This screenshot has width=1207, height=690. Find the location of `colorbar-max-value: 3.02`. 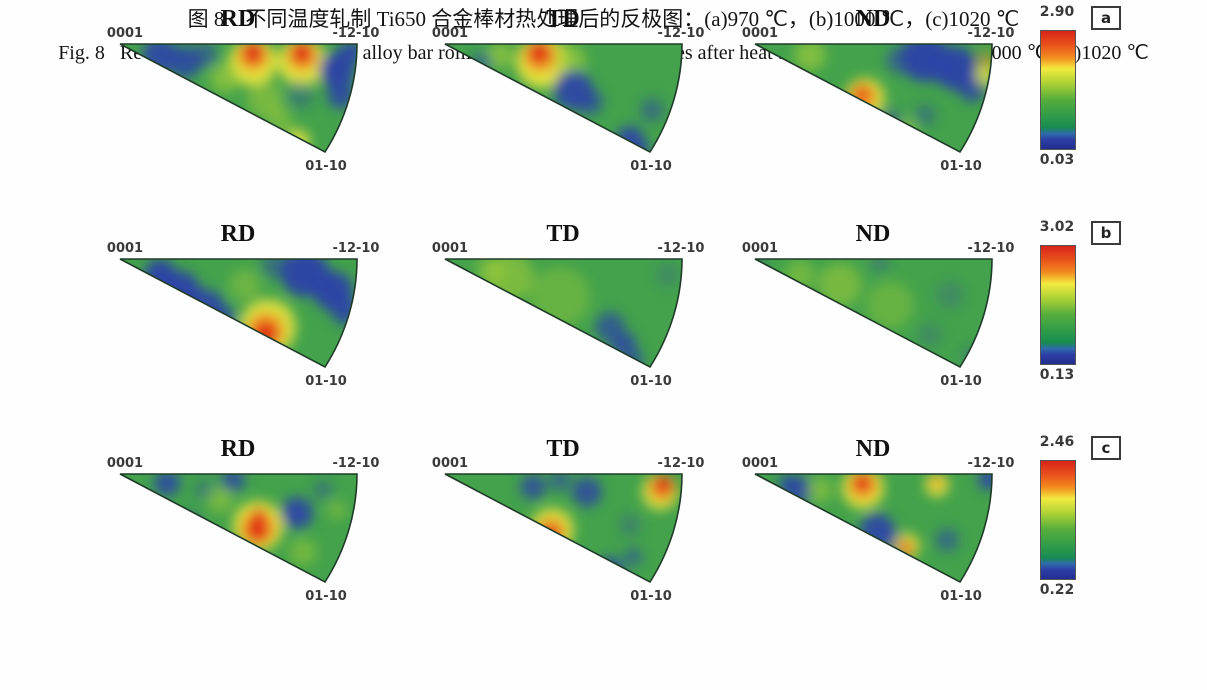

colorbar-max-value: 3.02 is located at coordinates (1057, 227).